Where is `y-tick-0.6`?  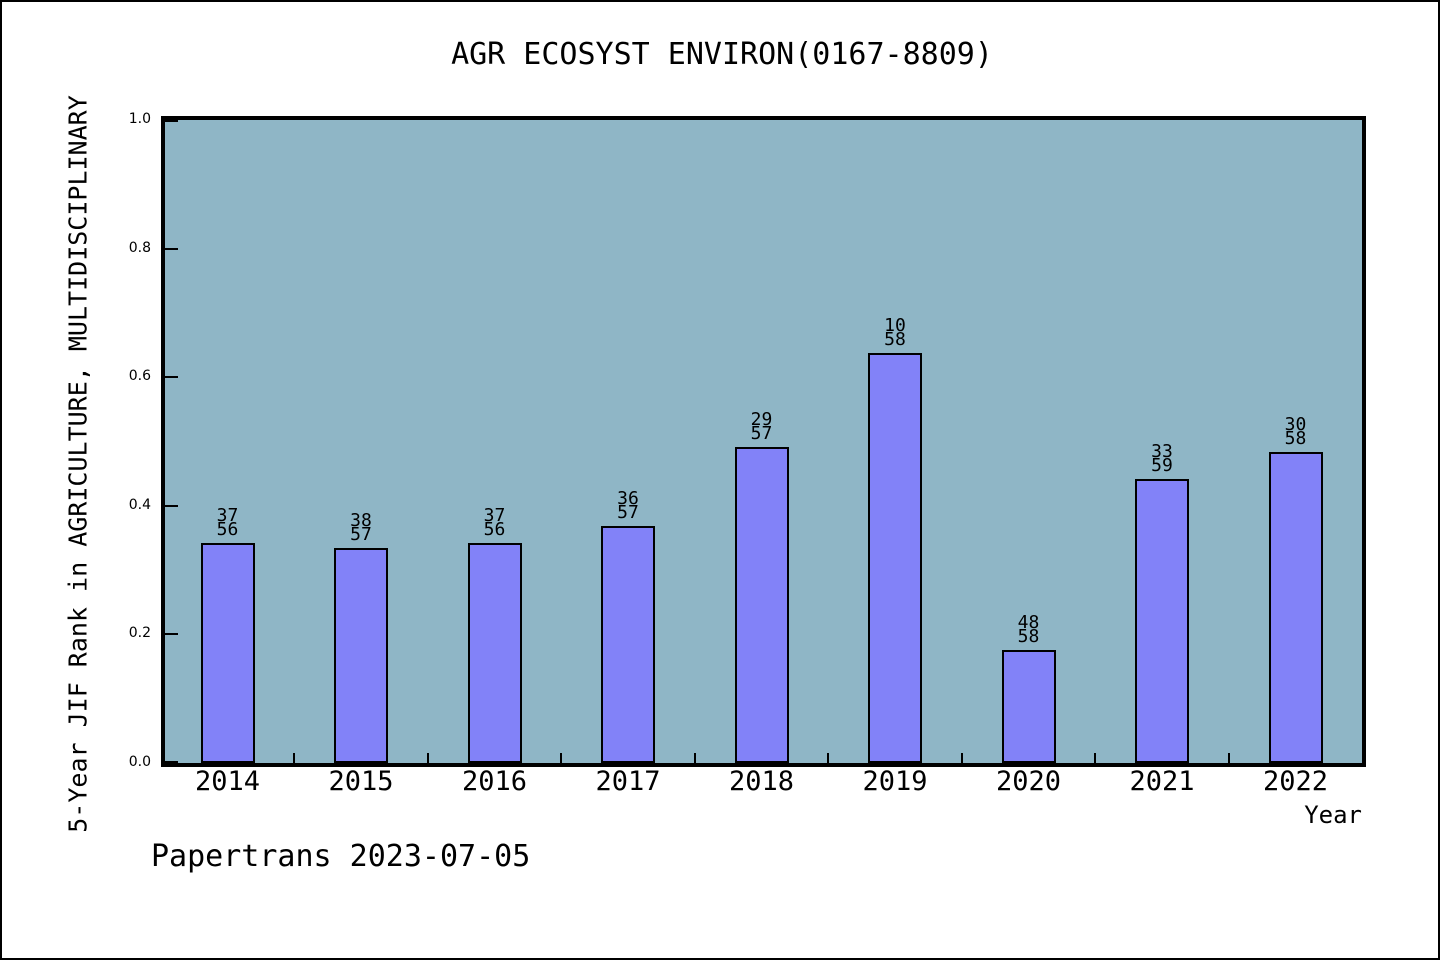 y-tick-0.6 is located at coordinates (171, 377).